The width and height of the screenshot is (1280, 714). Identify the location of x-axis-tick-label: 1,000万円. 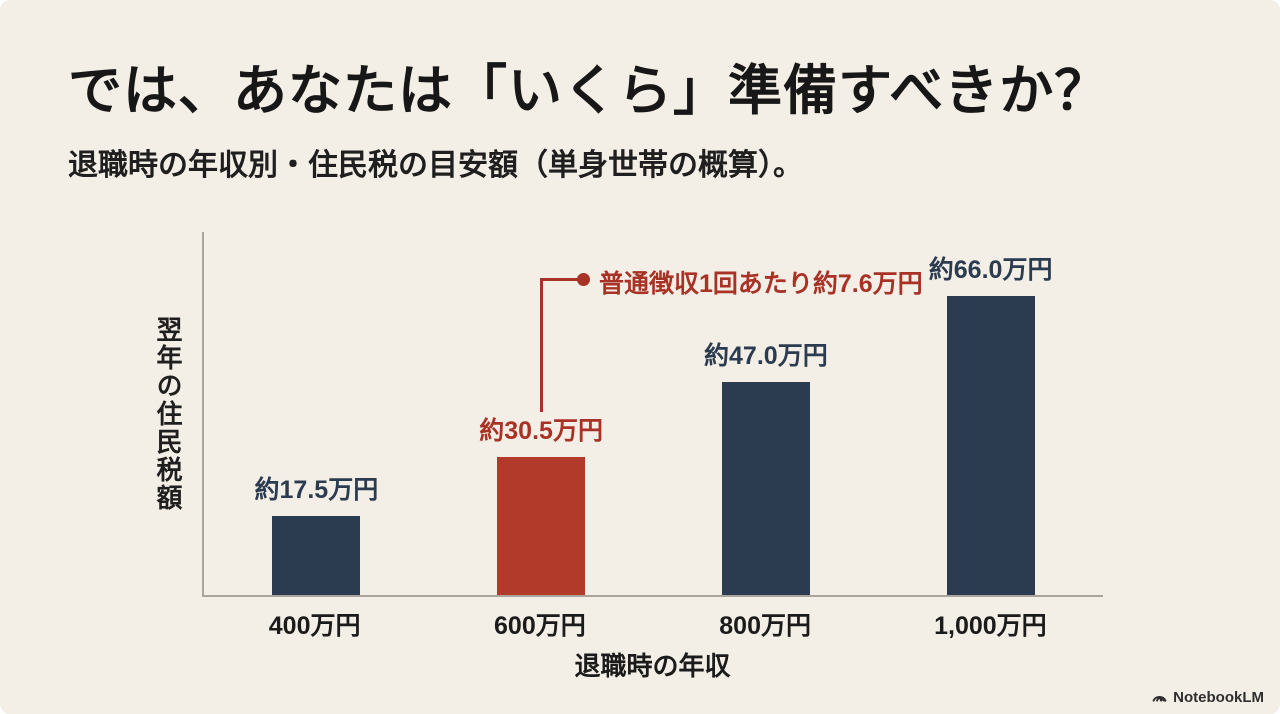
(990, 626).